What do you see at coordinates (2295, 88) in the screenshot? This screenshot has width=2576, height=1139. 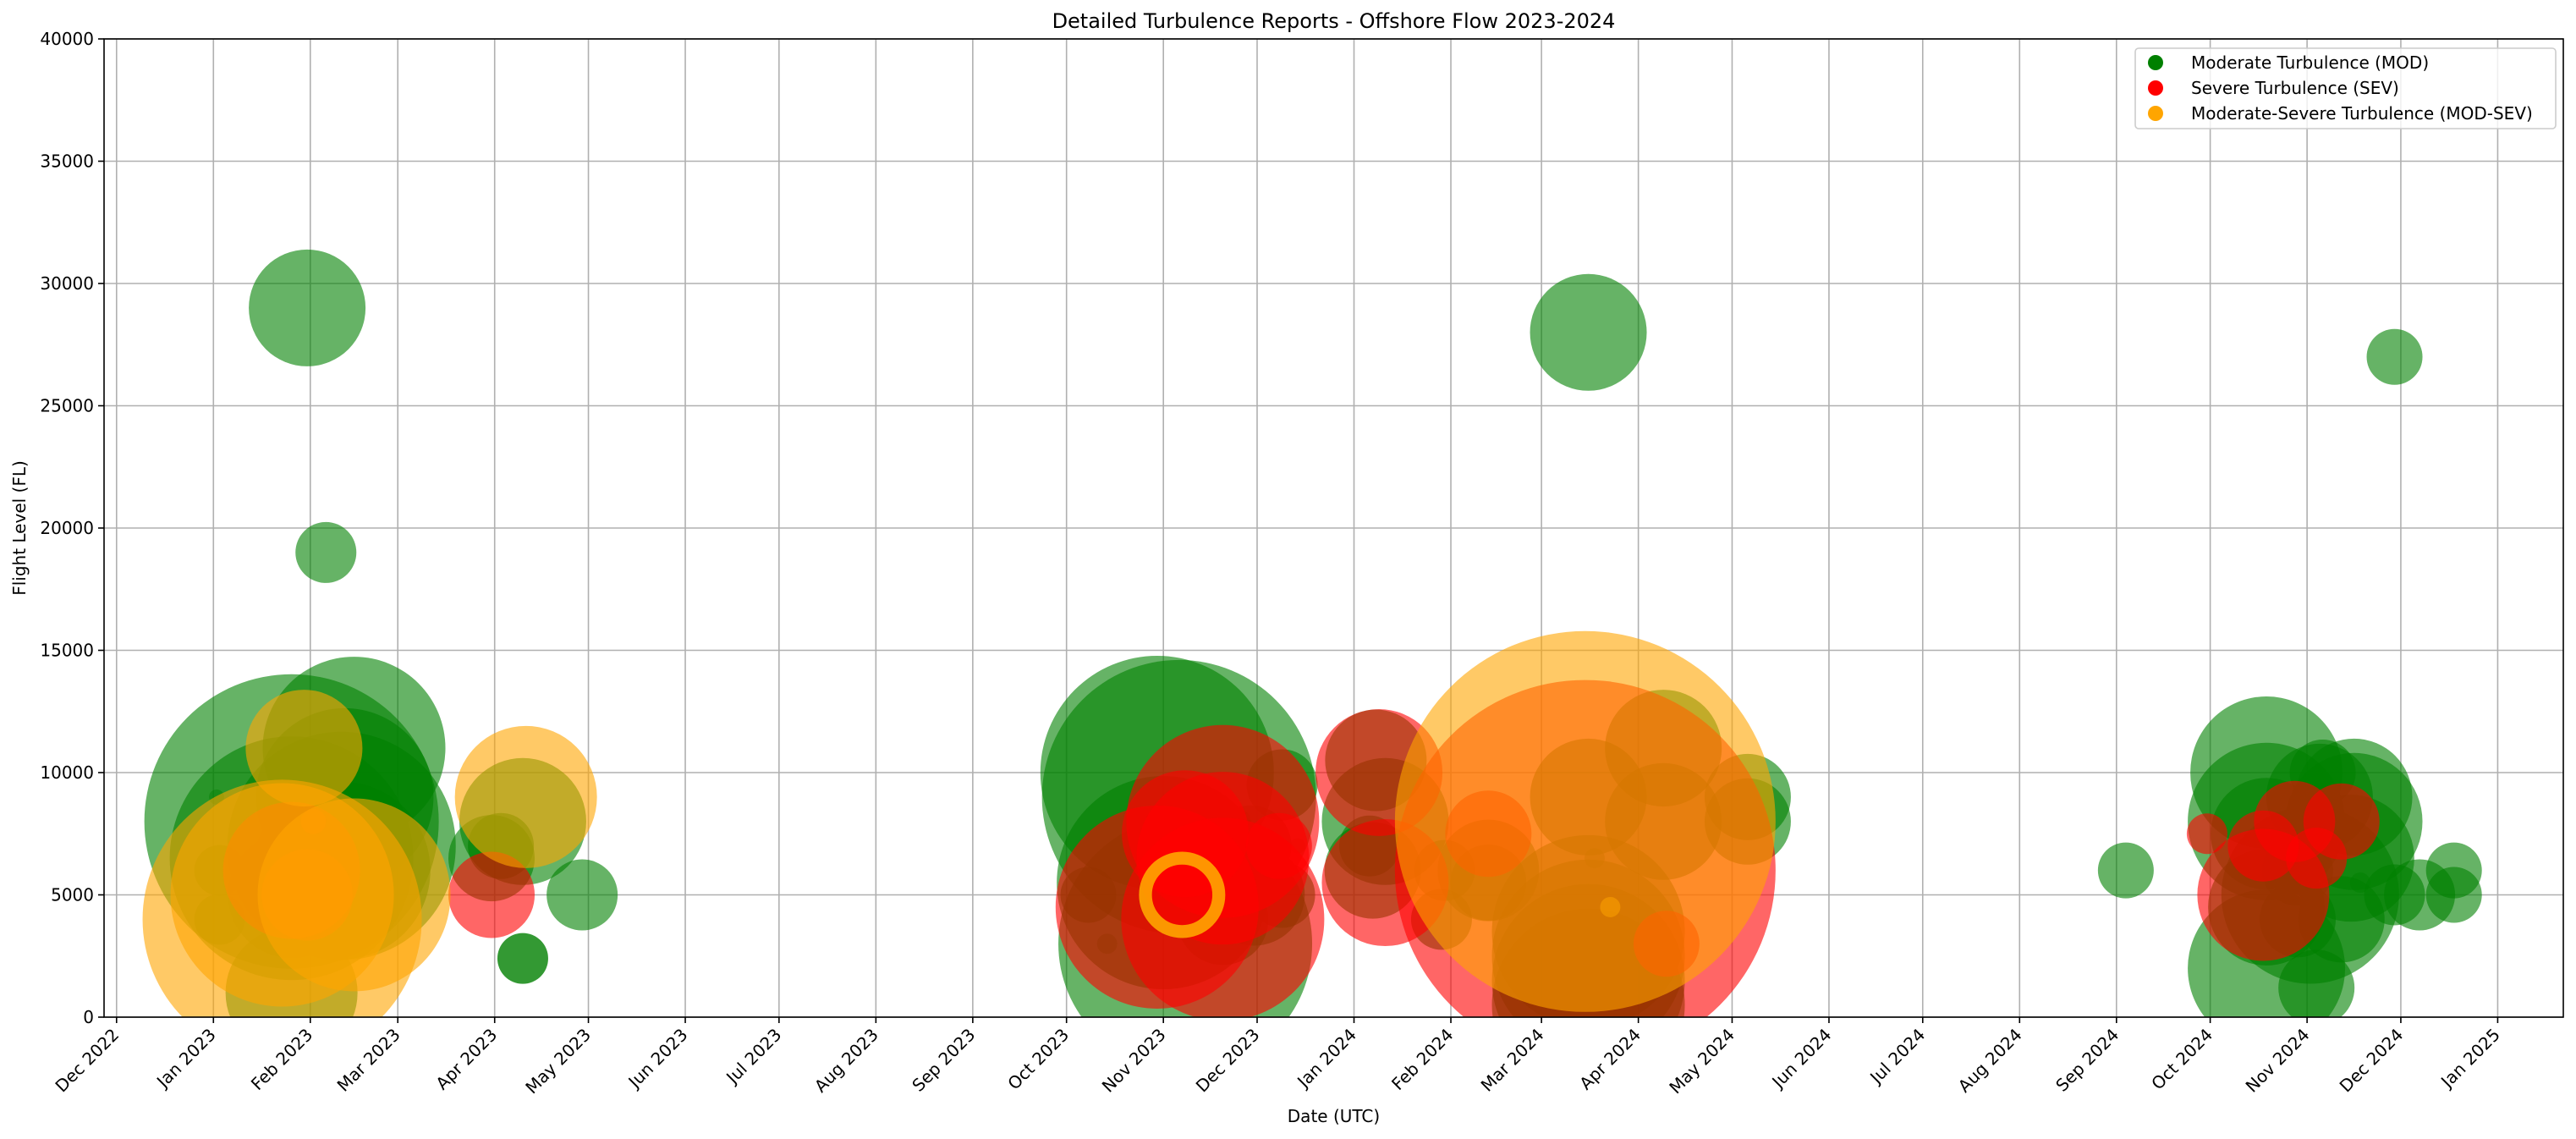 I see `legend-label: Severe Turbulence (SEV)` at bounding box center [2295, 88].